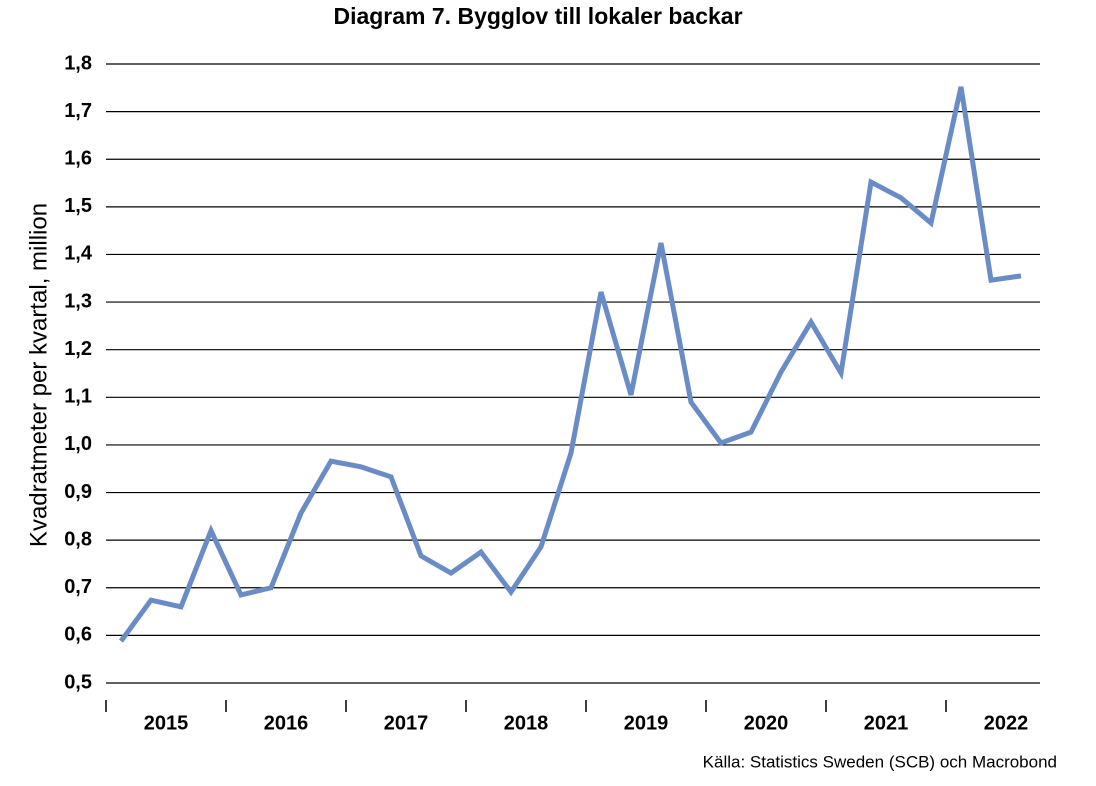 This screenshot has width=1096, height=786. Describe the element at coordinates (166, 723) in the screenshot. I see `x-tick-label: 2015` at that location.